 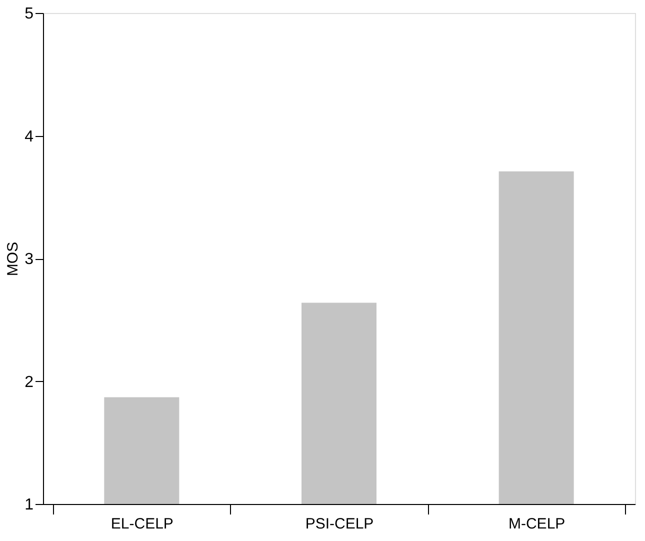 What do you see at coordinates (339, 524) in the screenshot?
I see `x-tick-label: PSI-CELP` at bounding box center [339, 524].